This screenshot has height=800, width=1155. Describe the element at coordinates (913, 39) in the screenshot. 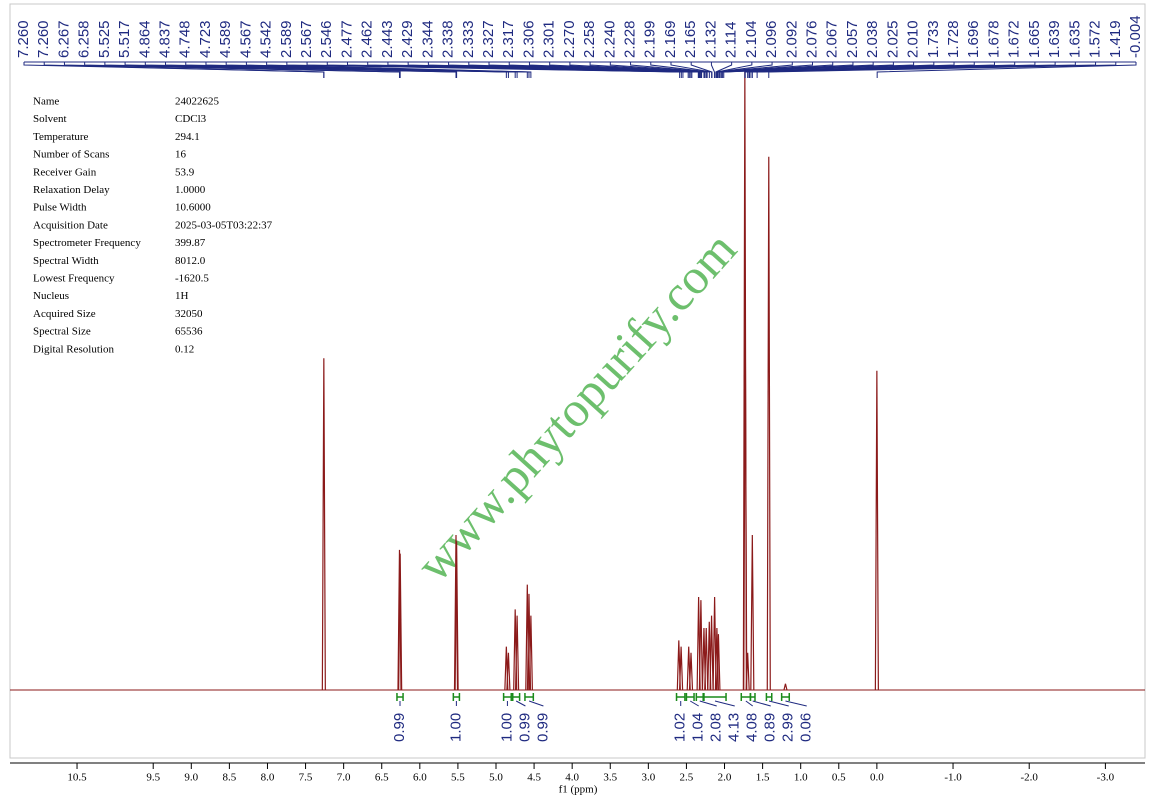

I see `peak-label: 2.010` at that location.